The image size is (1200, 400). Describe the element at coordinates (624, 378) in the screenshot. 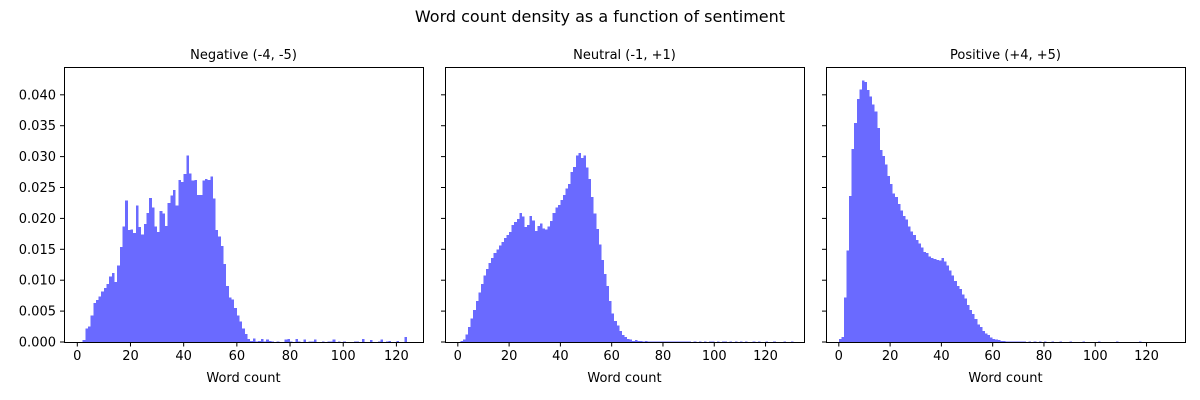

I see `x-axis-label: Word count` at that location.